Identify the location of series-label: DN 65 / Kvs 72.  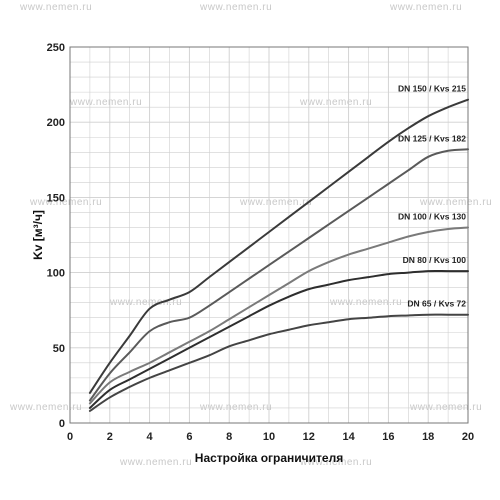
(436, 304).